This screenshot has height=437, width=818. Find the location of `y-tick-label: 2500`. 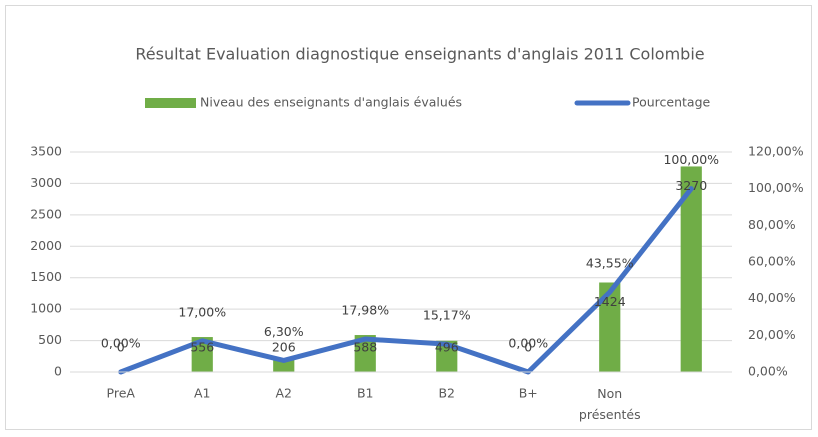

y-tick-label: 2500 is located at coordinates (46, 213).